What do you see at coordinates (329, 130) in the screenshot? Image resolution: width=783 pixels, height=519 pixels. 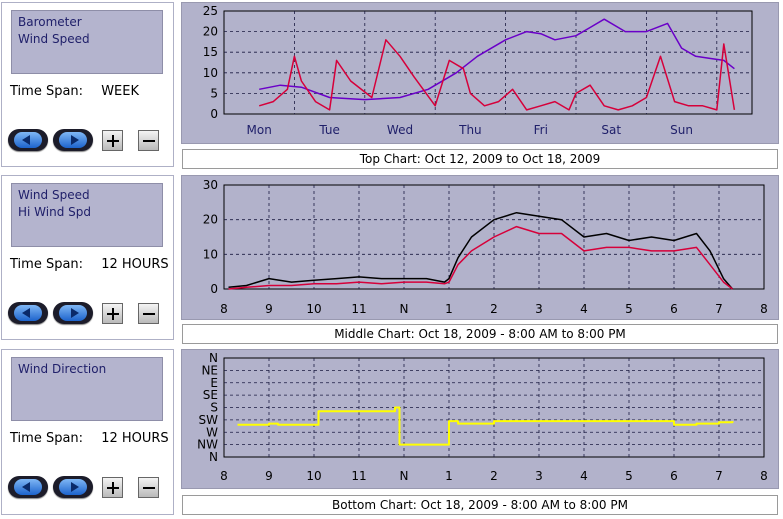 I see `x-tick-label: Tue` at bounding box center [329, 130].